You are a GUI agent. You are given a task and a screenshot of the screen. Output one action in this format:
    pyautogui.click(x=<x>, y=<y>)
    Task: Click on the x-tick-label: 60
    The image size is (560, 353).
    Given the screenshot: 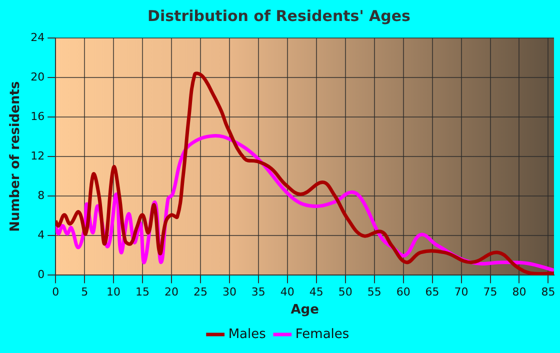 What is the action you would take?
    pyautogui.click(x=403, y=292)
    